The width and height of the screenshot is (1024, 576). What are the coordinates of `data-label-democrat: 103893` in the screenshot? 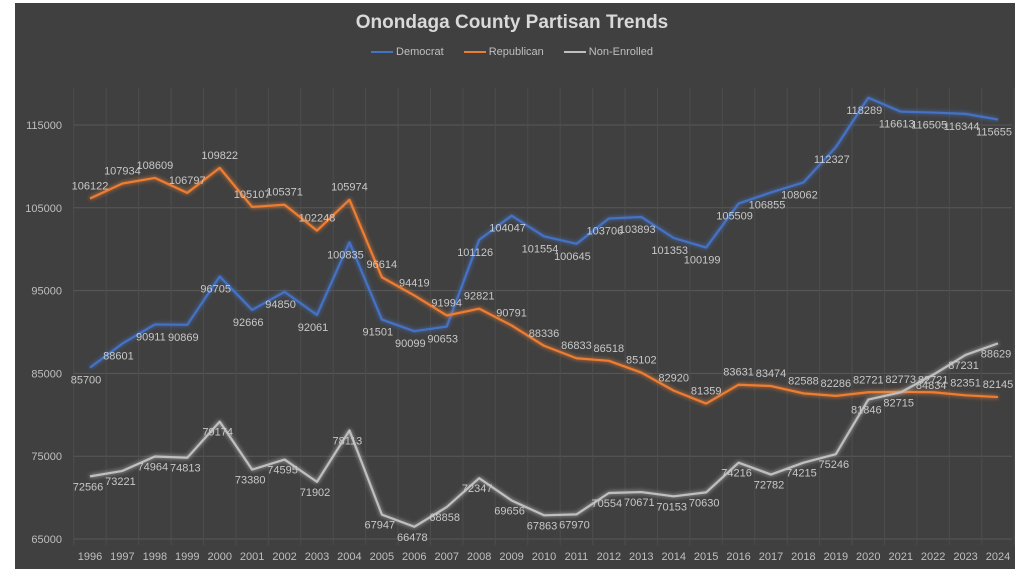 It's located at (637, 230).